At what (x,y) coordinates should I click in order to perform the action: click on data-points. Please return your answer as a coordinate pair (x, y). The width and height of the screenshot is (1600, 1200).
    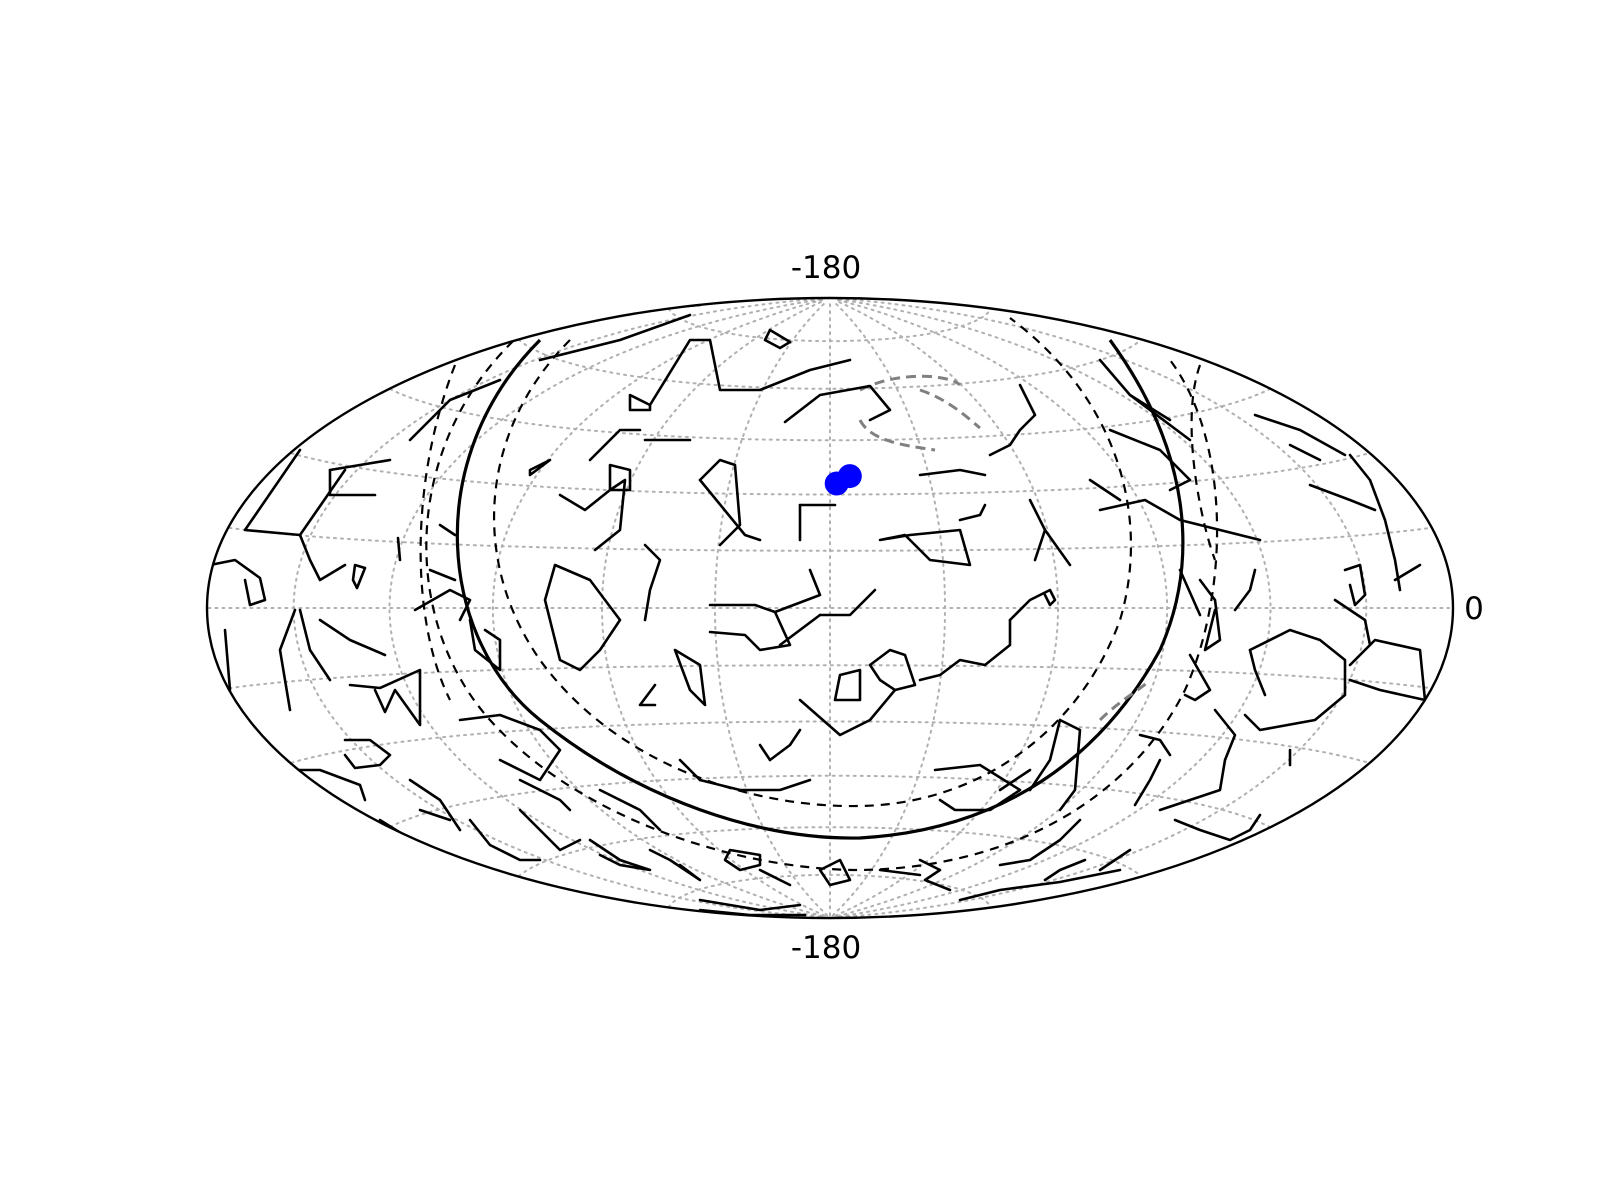
    Looking at the image, I should click on (843, 480).